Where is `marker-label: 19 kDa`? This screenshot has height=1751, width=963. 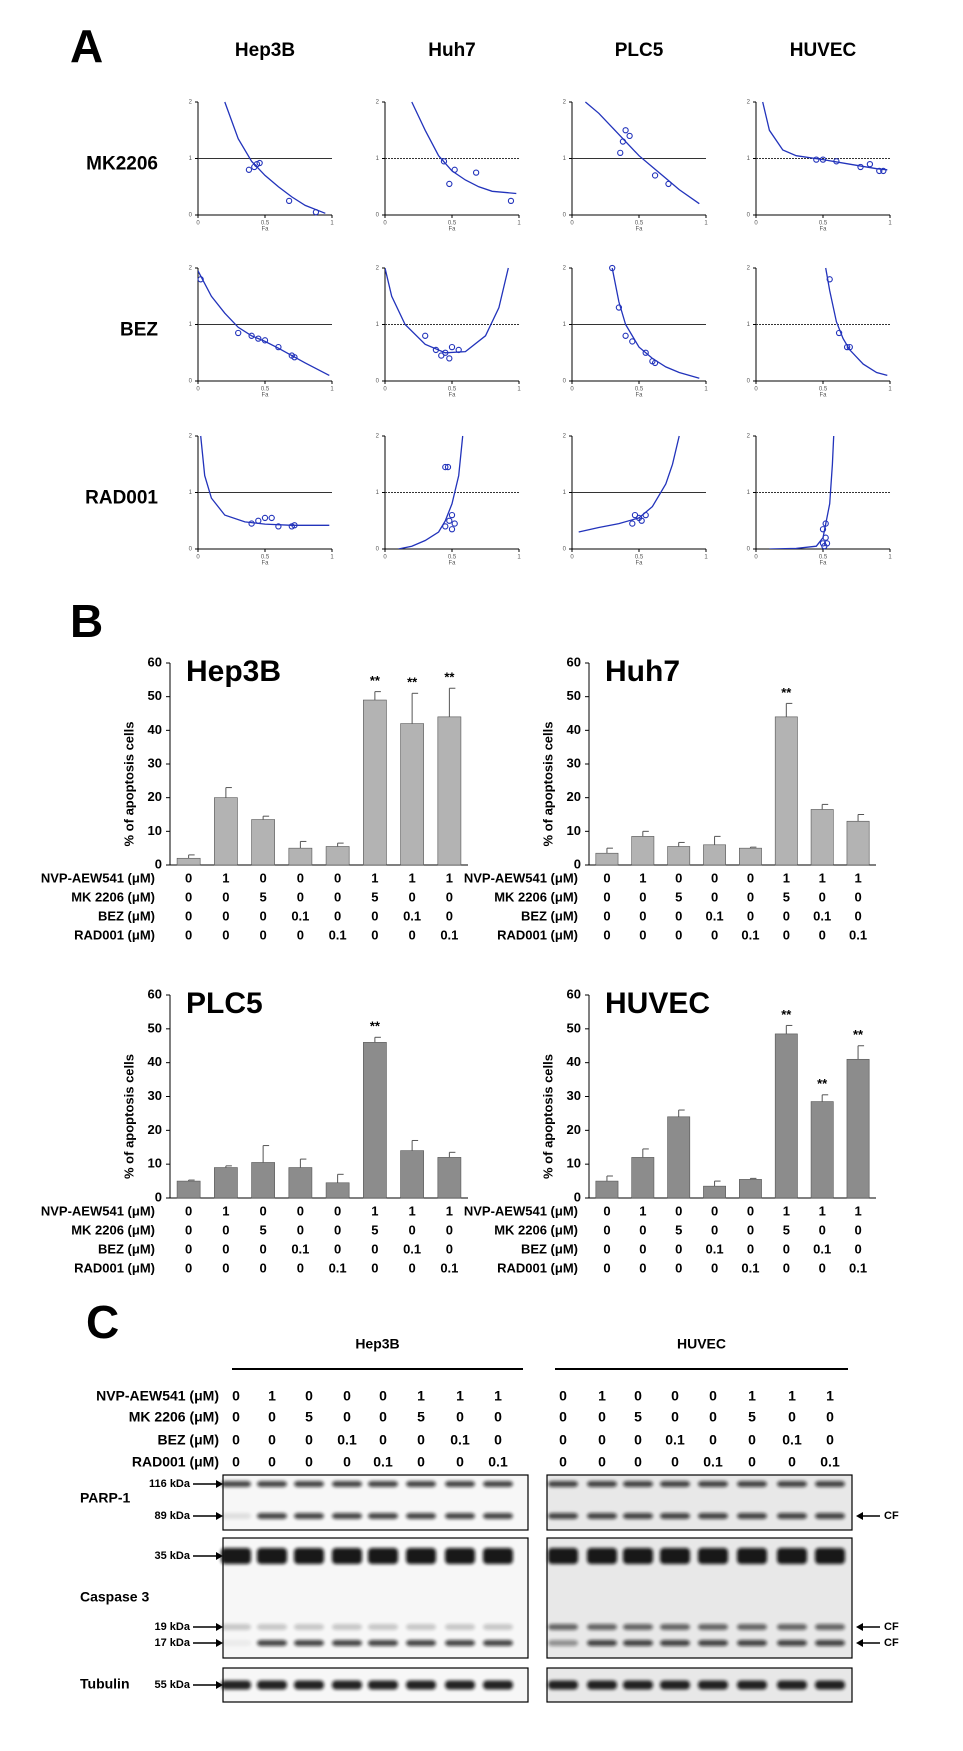 marker-label: 19 kDa is located at coordinates (173, 1627).